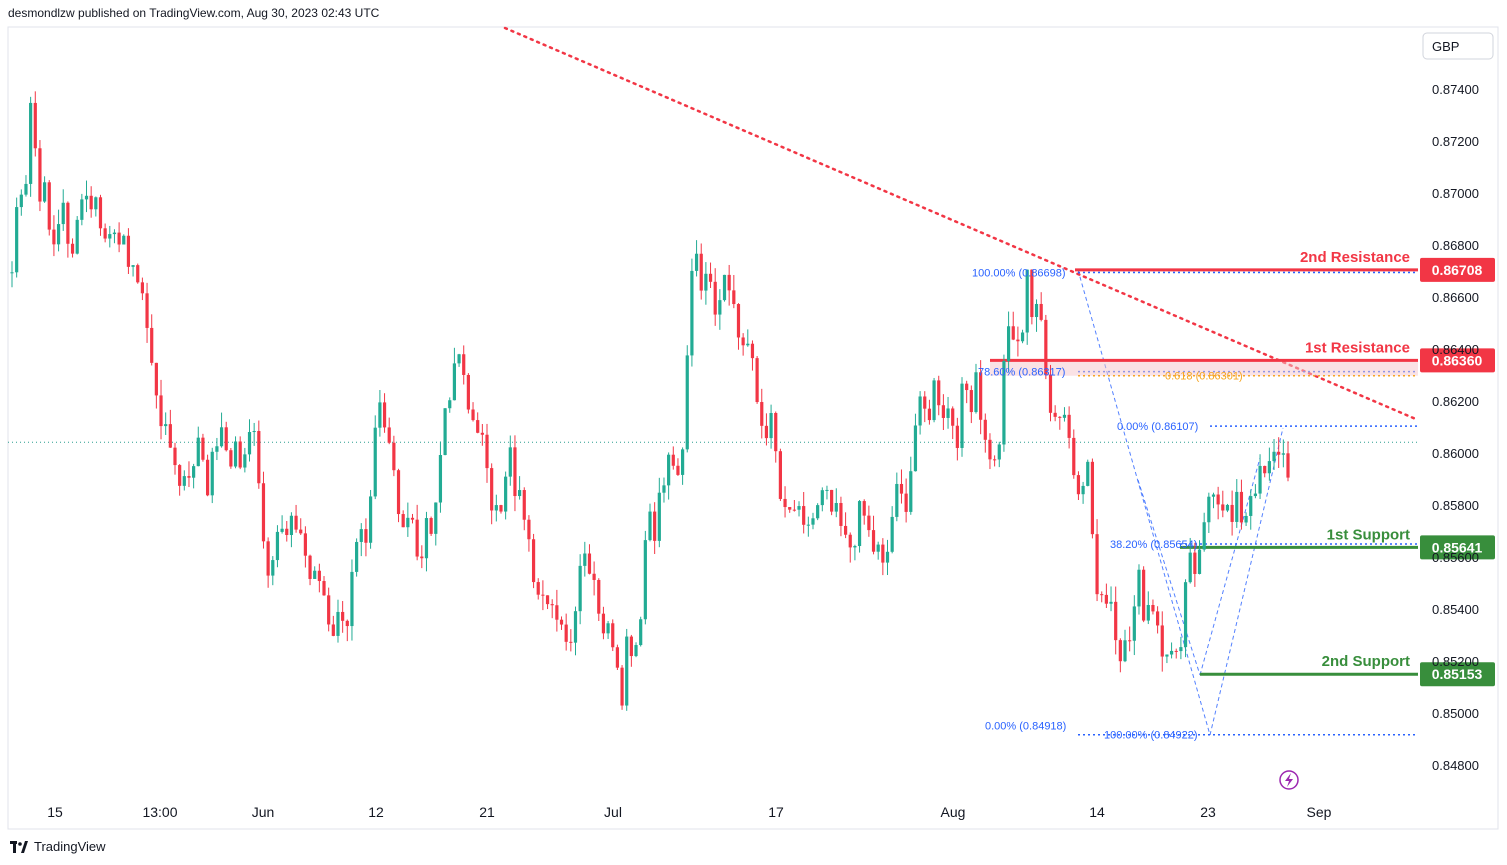 The image size is (1507, 865). What do you see at coordinates (1455, 401) in the screenshot?
I see `y-tick-label: 0.86200` at bounding box center [1455, 401].